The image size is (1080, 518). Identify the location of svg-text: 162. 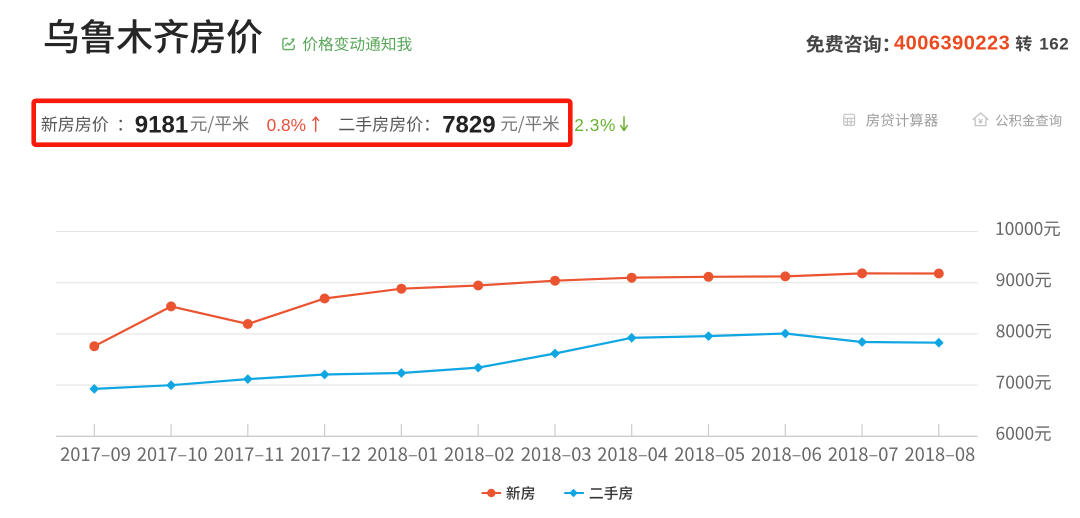
(1054, 43).